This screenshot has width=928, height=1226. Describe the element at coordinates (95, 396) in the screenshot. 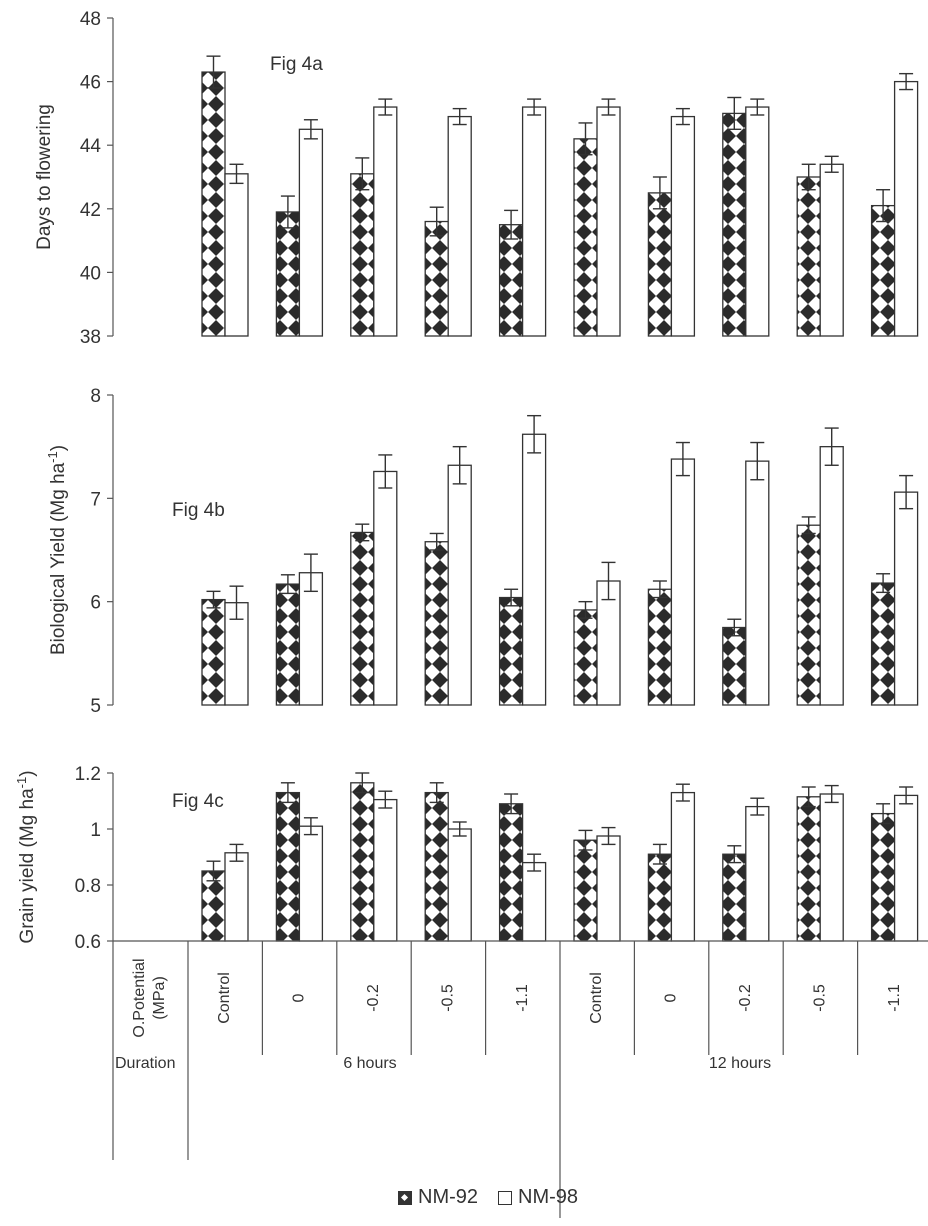

I see `y-tick-label: 8` at that location.